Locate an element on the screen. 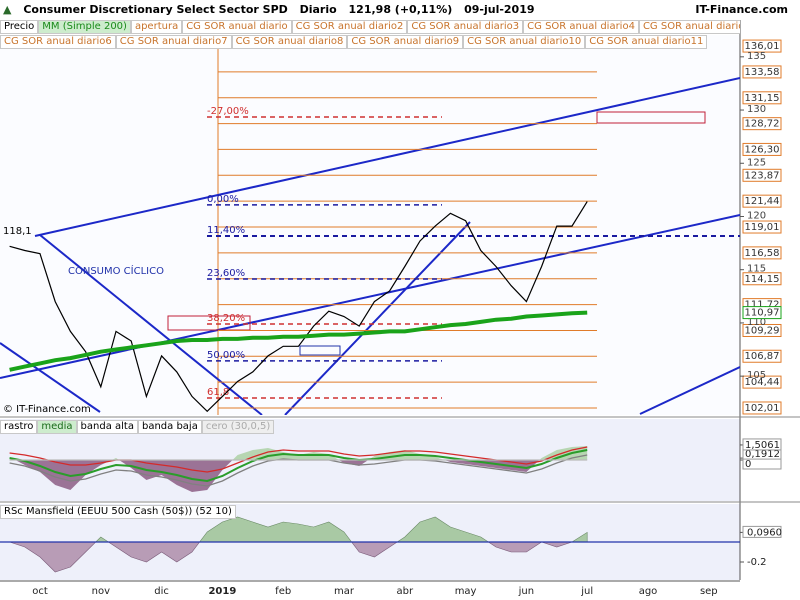  header-date: 09-jul-2019 is located at coordinates (499, 9).